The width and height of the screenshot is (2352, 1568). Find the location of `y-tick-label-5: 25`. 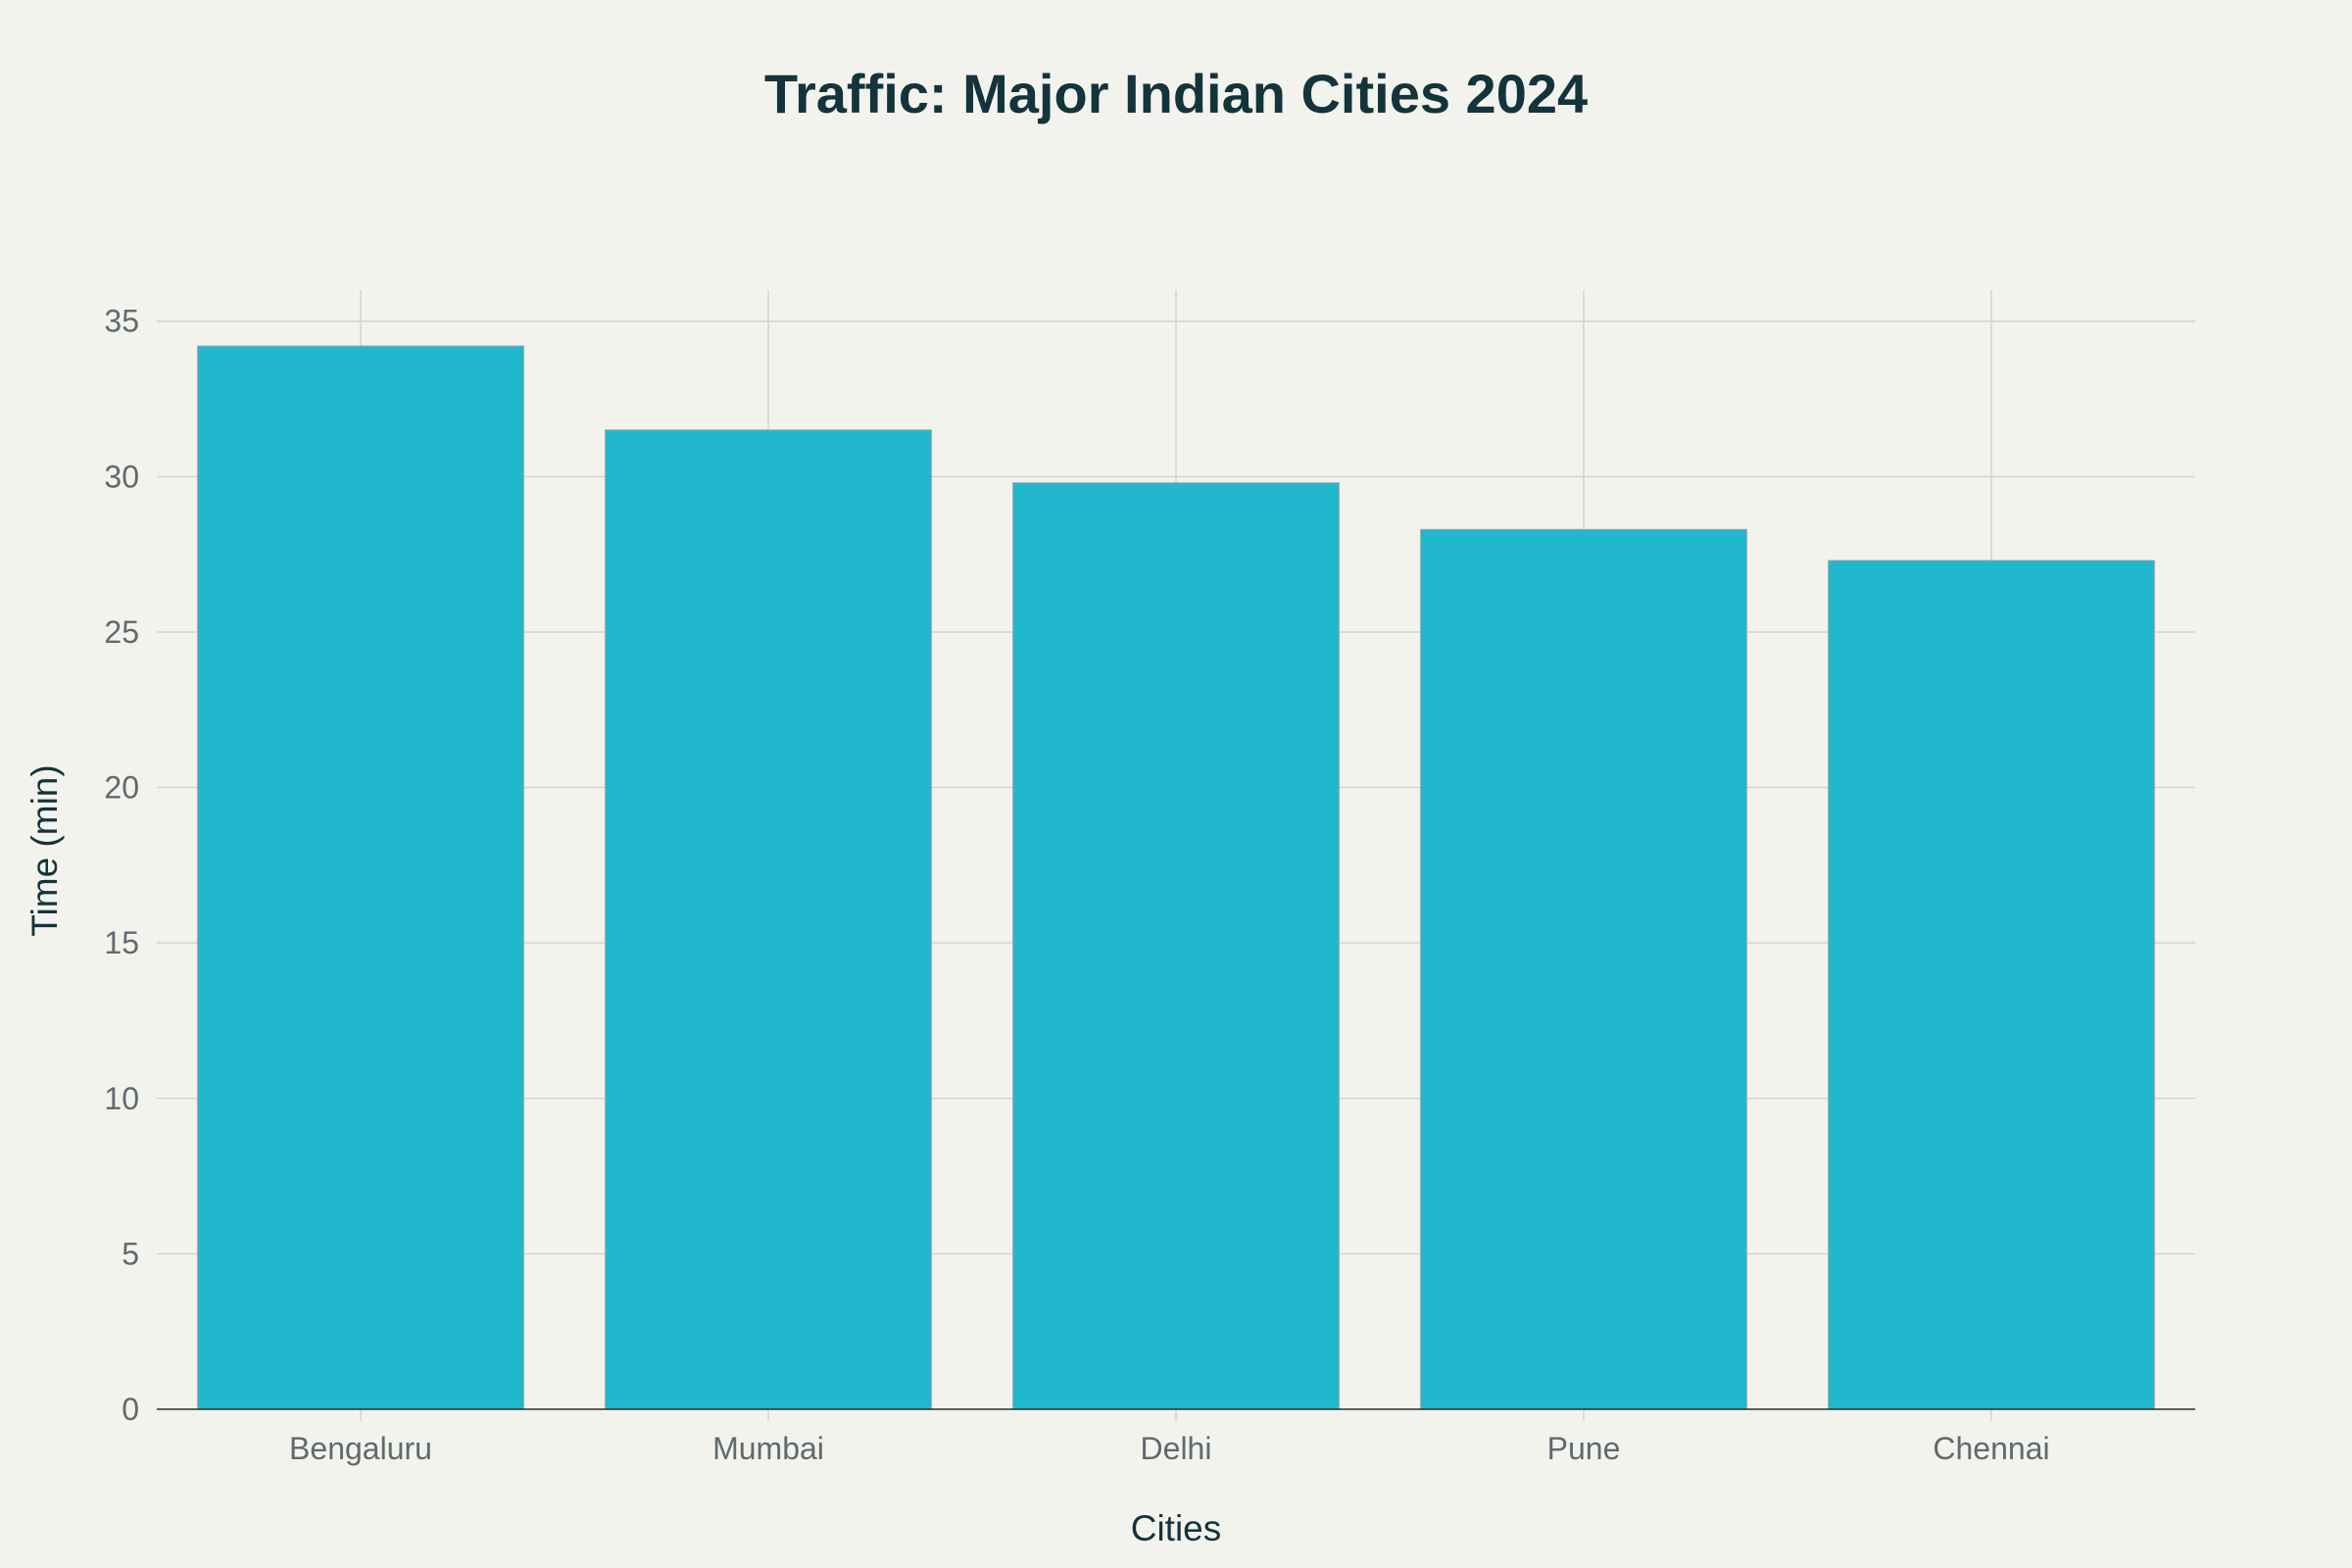

y-tick-label-5: 25 is located at coordinates (121, 632).